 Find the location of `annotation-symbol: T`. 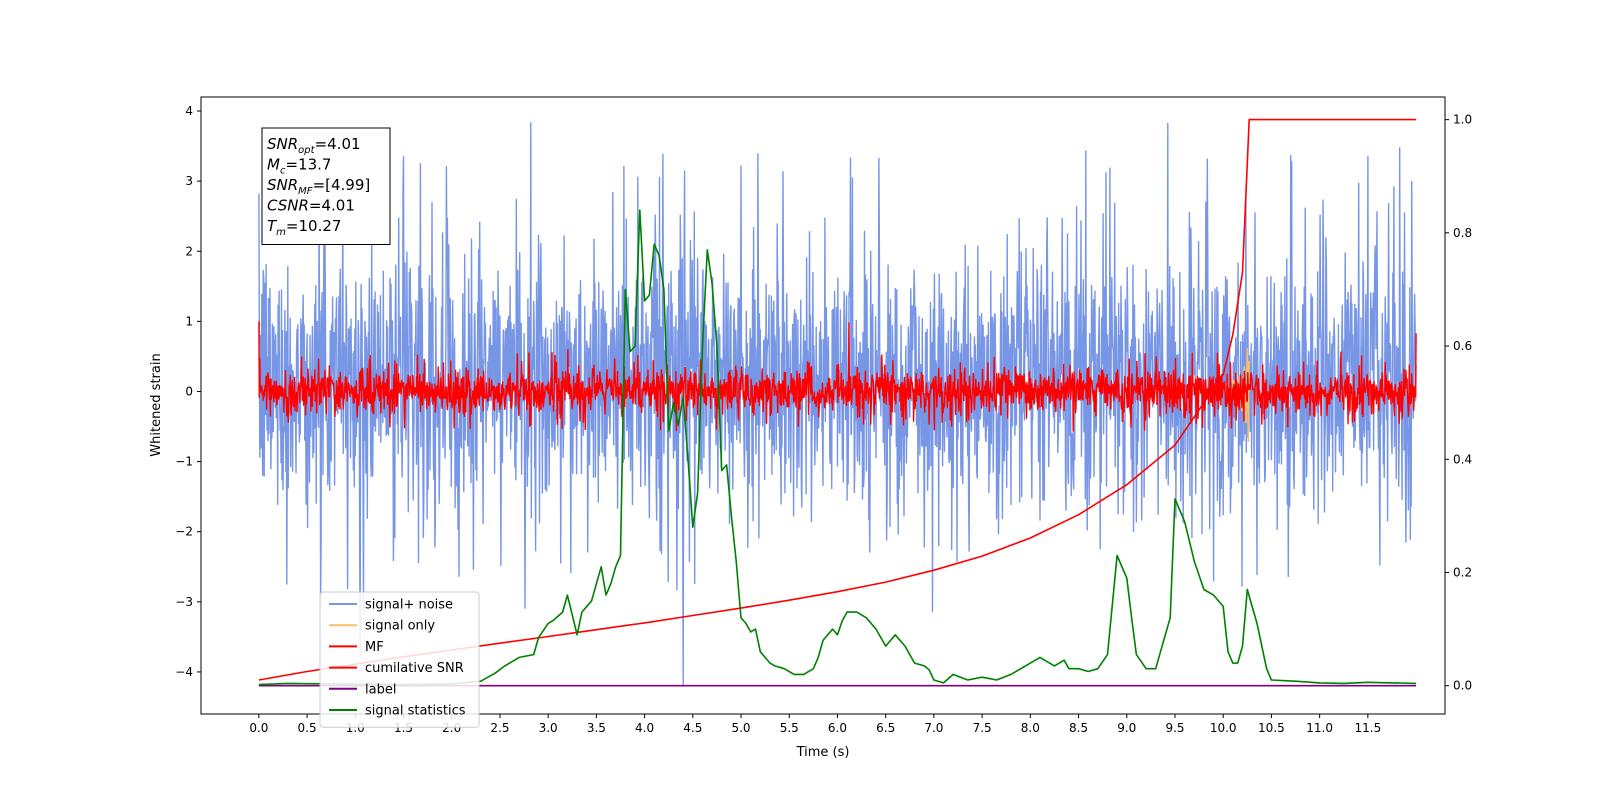

annotation-symbol: T is located at coordinates (272, 226).